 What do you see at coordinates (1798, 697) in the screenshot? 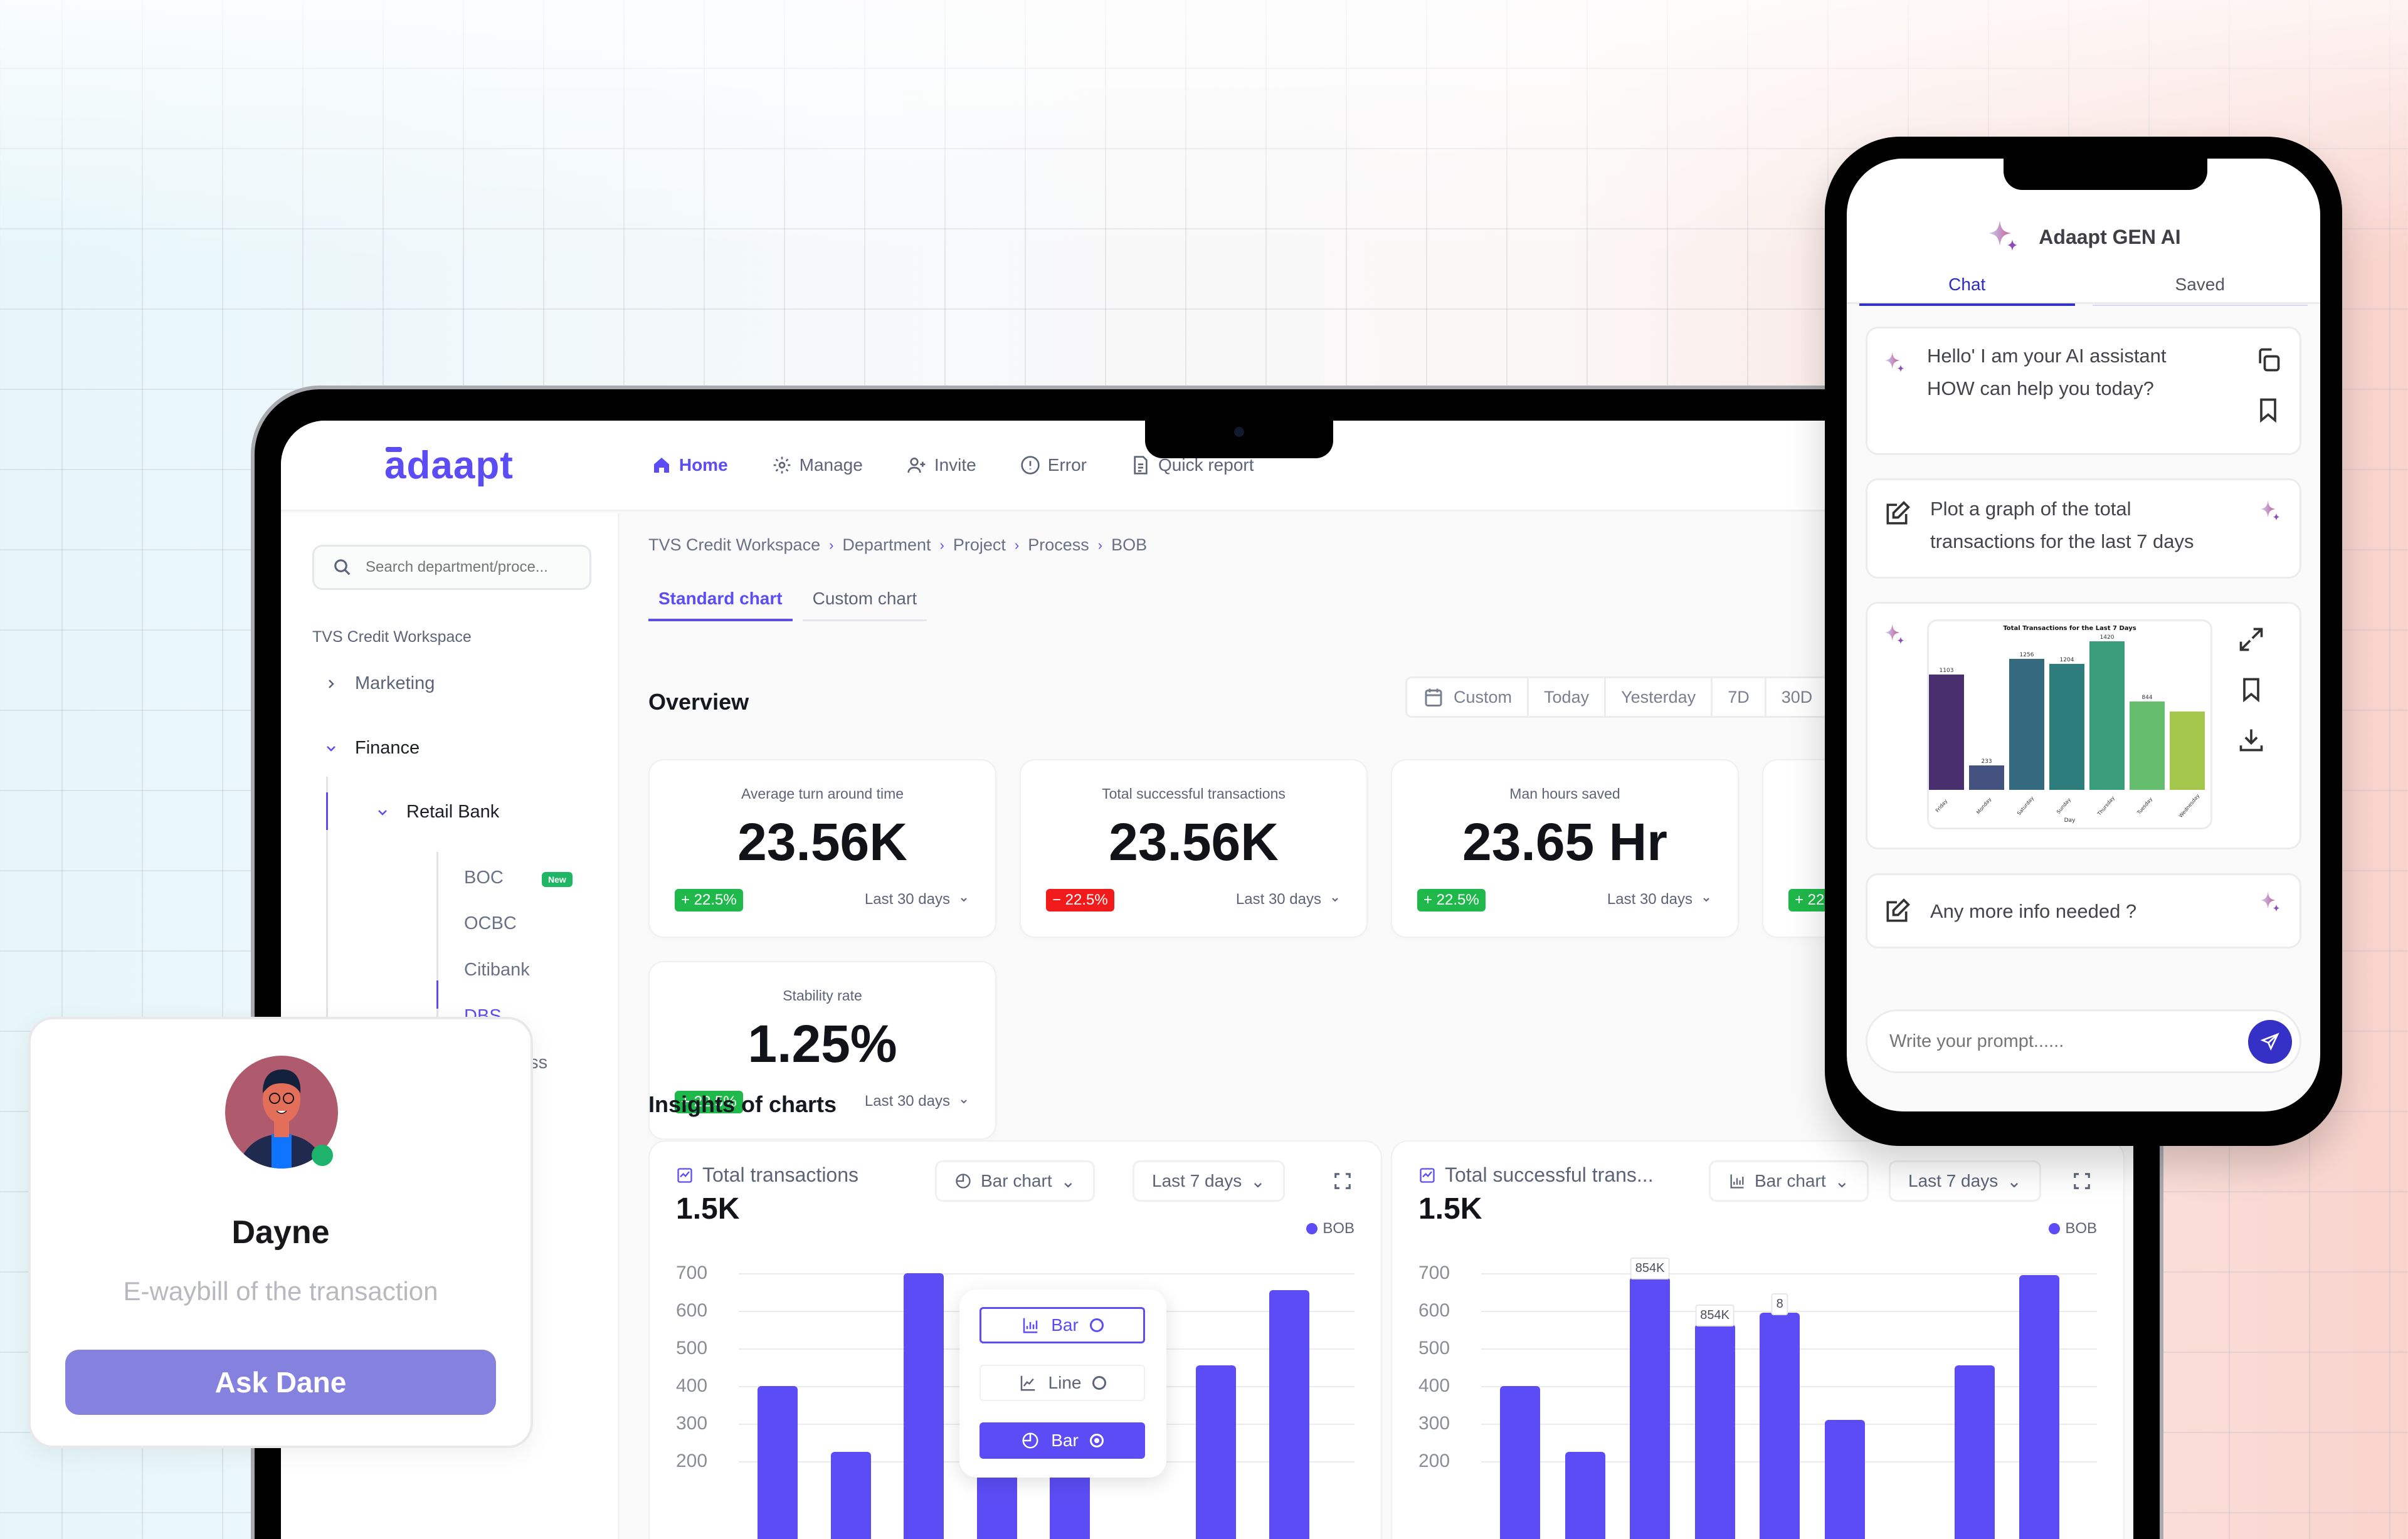
I see `range-30d: 30D` at bounding box center [1798, 697].